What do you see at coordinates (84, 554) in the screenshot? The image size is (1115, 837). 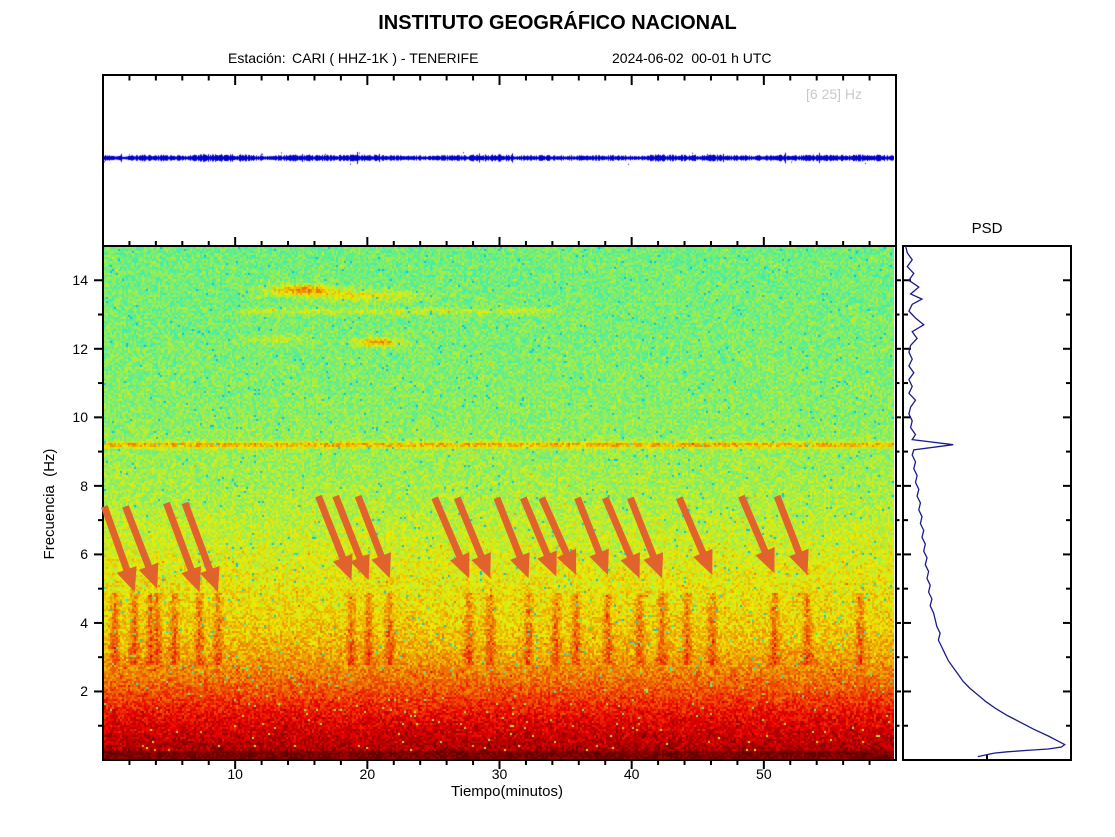 I see `y-tick-label: 6` at bounding box center [84, 554].